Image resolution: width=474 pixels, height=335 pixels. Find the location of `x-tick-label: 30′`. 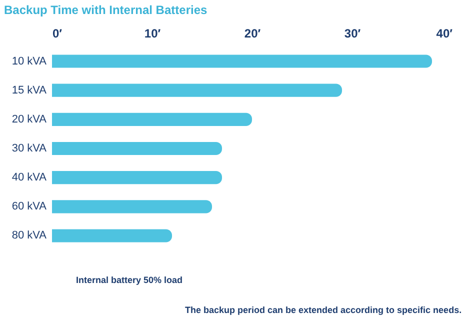

x-tick-label: 30′ is located at coordinates (352, 33).